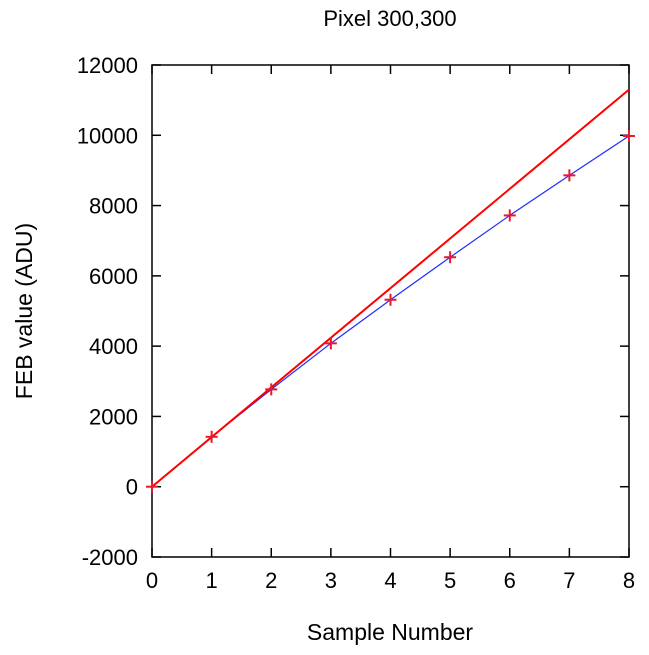 Image resolution: width=649 pixels, height=655 pixels. What do you see at coordinates (107, 135) in the screenshot?
I see `y-tick-label: 10000` at bounding box center [107, 135].